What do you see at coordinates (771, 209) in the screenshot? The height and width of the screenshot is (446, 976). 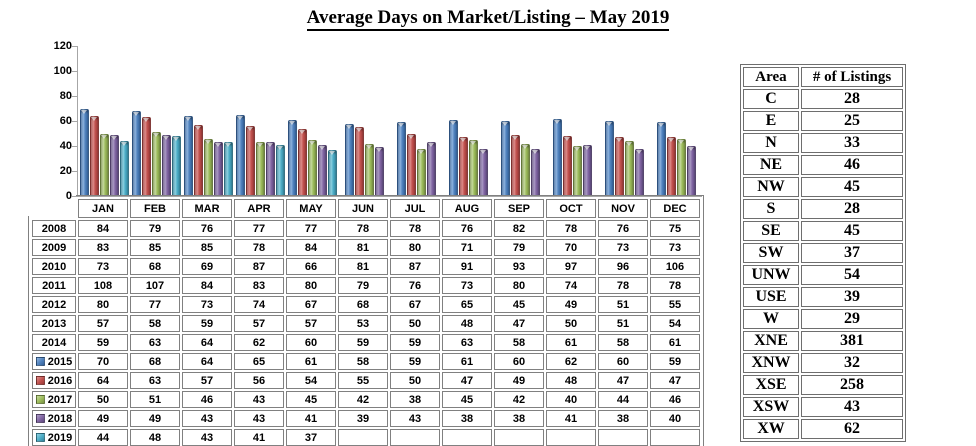 I see `area-cell: S` at bounding box center [771, 209].